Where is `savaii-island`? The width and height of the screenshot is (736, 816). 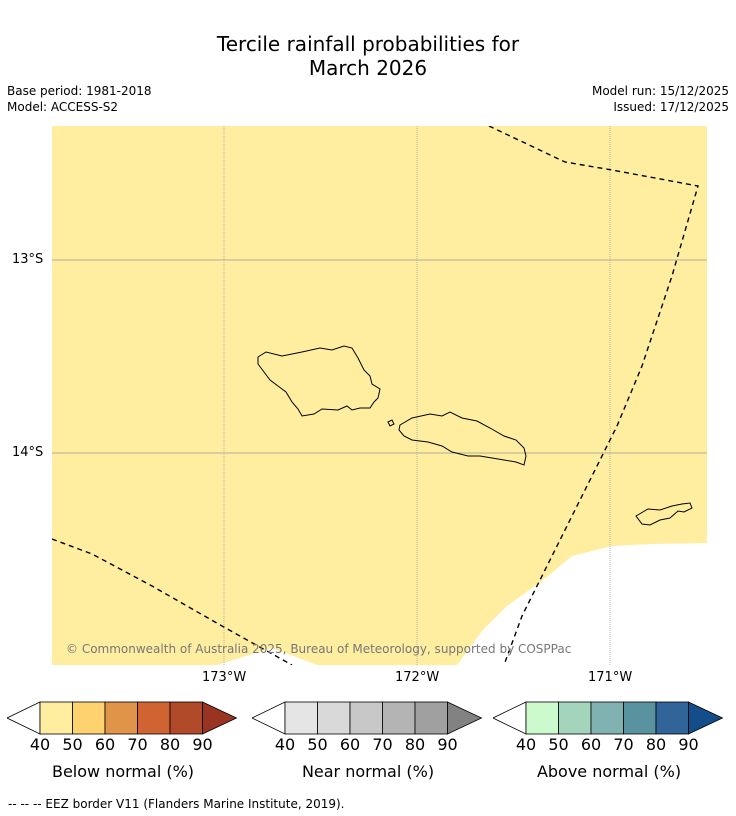
savaii-island is located at coordinates (319, 381).